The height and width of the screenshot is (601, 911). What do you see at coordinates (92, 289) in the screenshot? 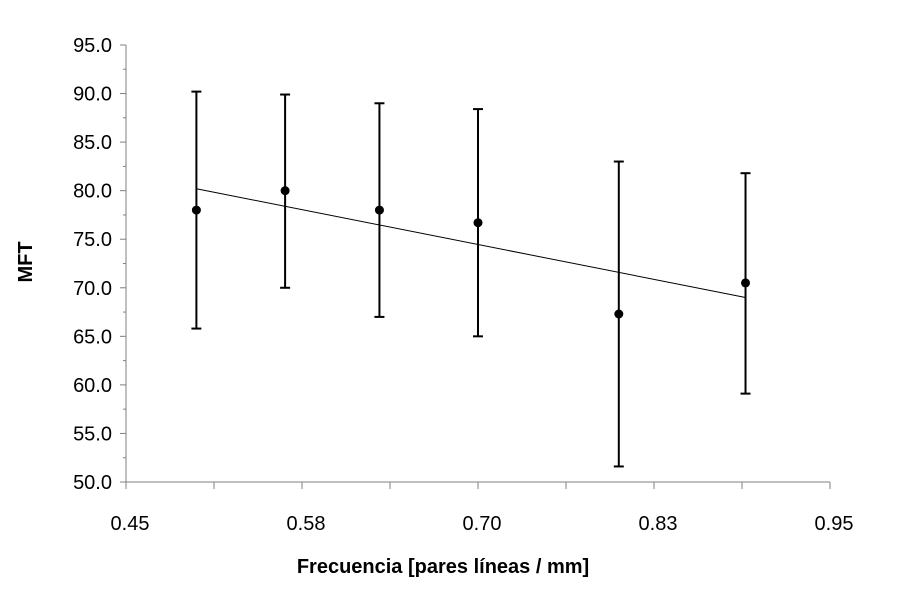
I see `y-tick-label: 70.0` at bounding box center [92, 289].